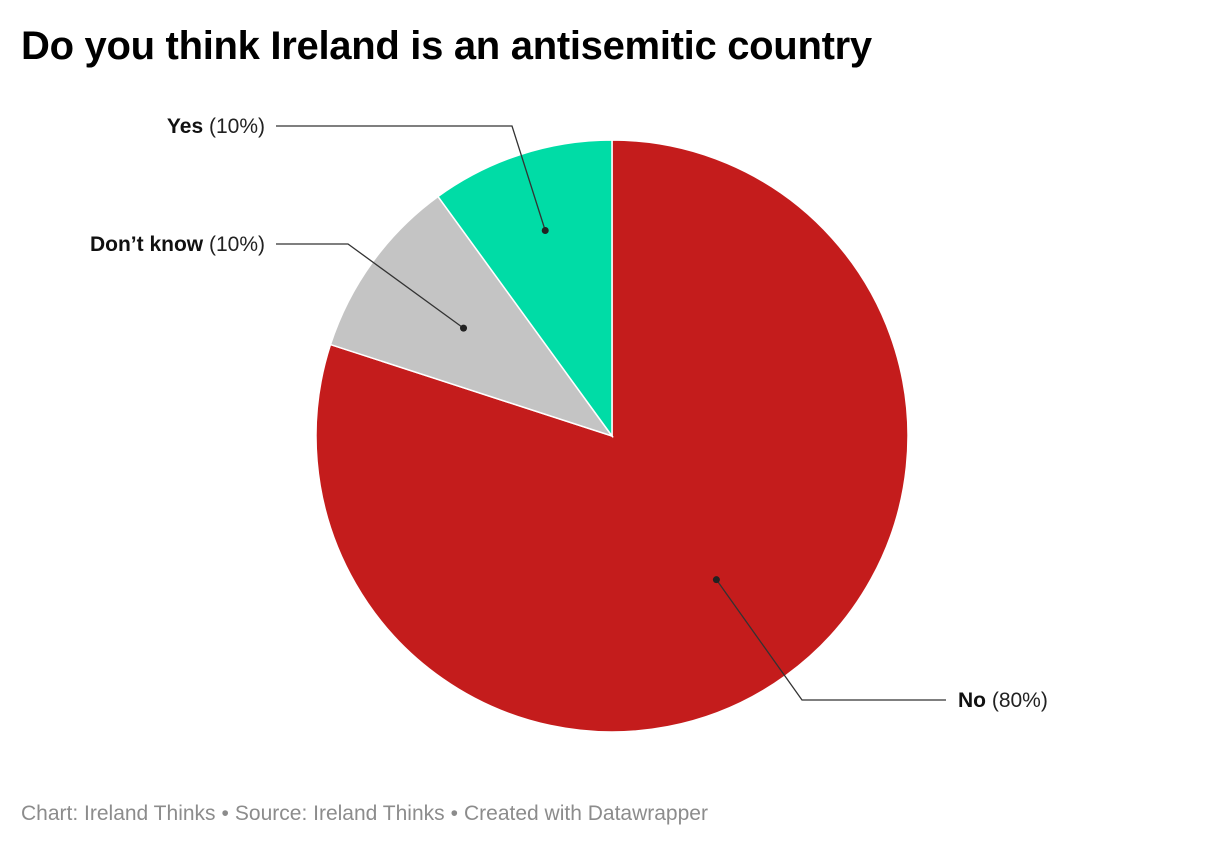 Image resolution: width=1224 pixels, height=848 pixels. Describe the element at coordinates (339, 813) in the screenshot. I see `source-credit: Source: Ireland Thinks` at that location.